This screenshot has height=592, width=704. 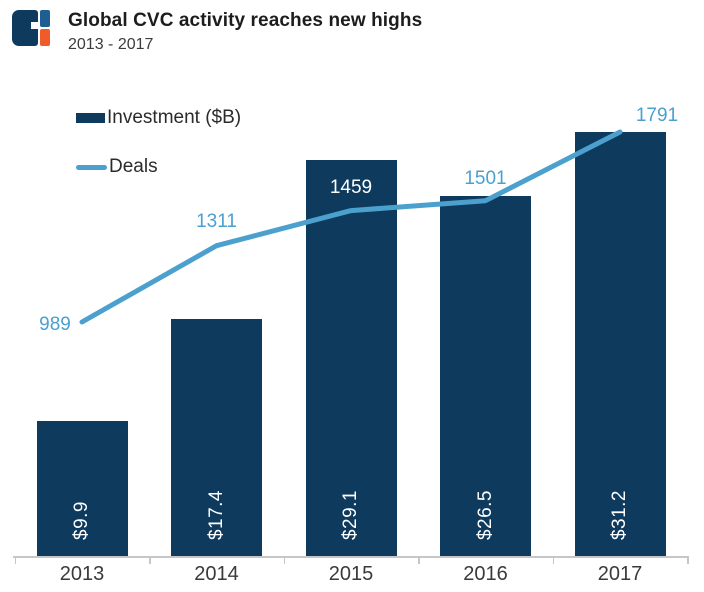 What do you see at coordinates (216, 574) in the screenshot?
I see `x-axis-label-2014: 2014` at bounding box center [216, 574].